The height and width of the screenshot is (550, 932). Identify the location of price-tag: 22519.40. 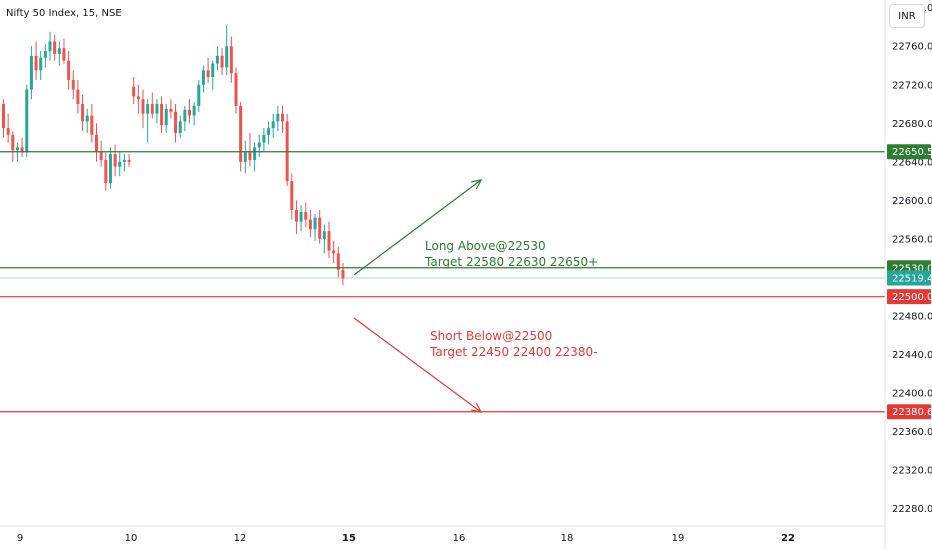
(909, 278).